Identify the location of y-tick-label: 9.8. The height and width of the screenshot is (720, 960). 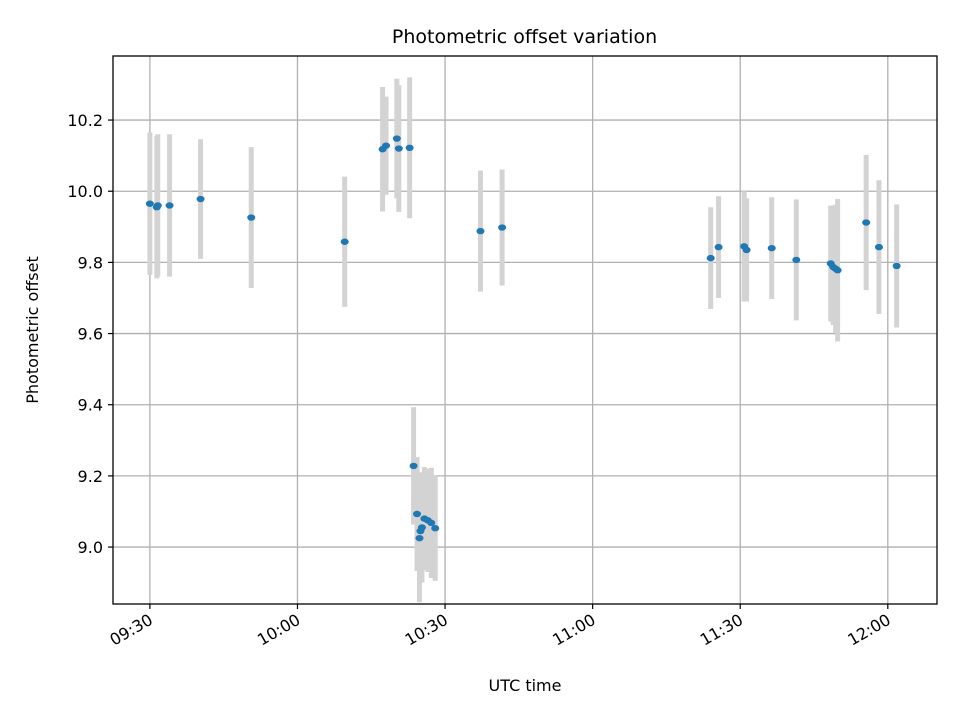
(90, 262).